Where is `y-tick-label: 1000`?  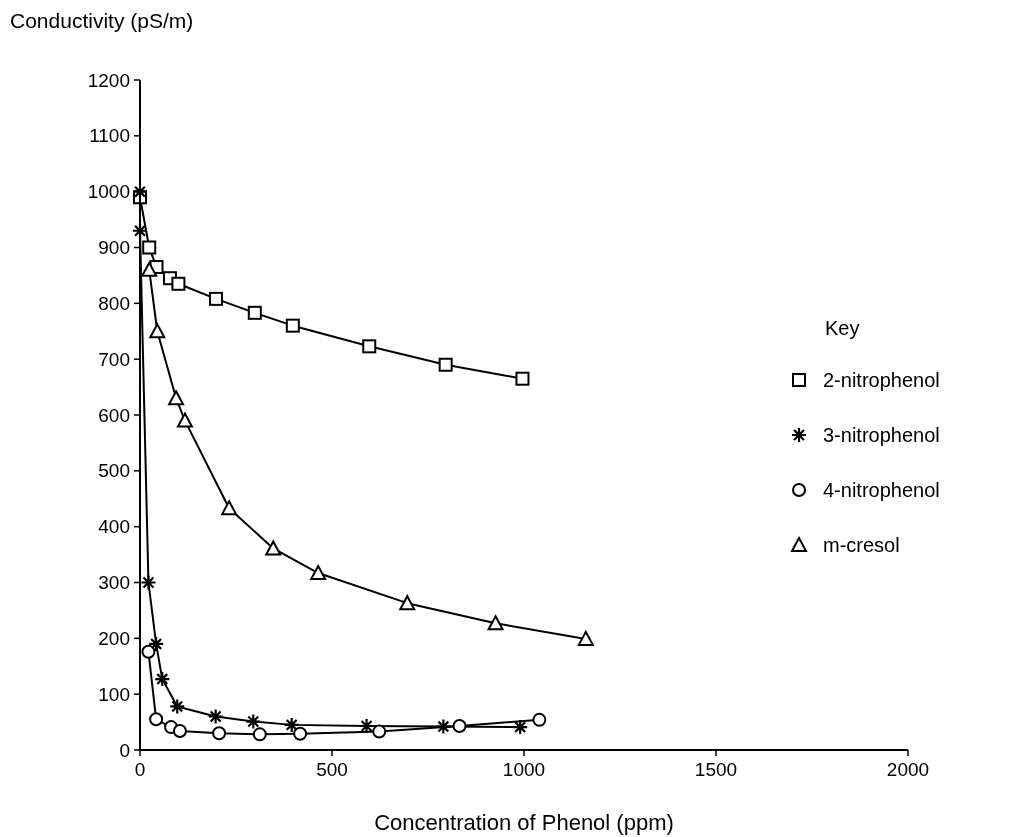
y-tick-label: 1000 is located at coordinates (108, 192).